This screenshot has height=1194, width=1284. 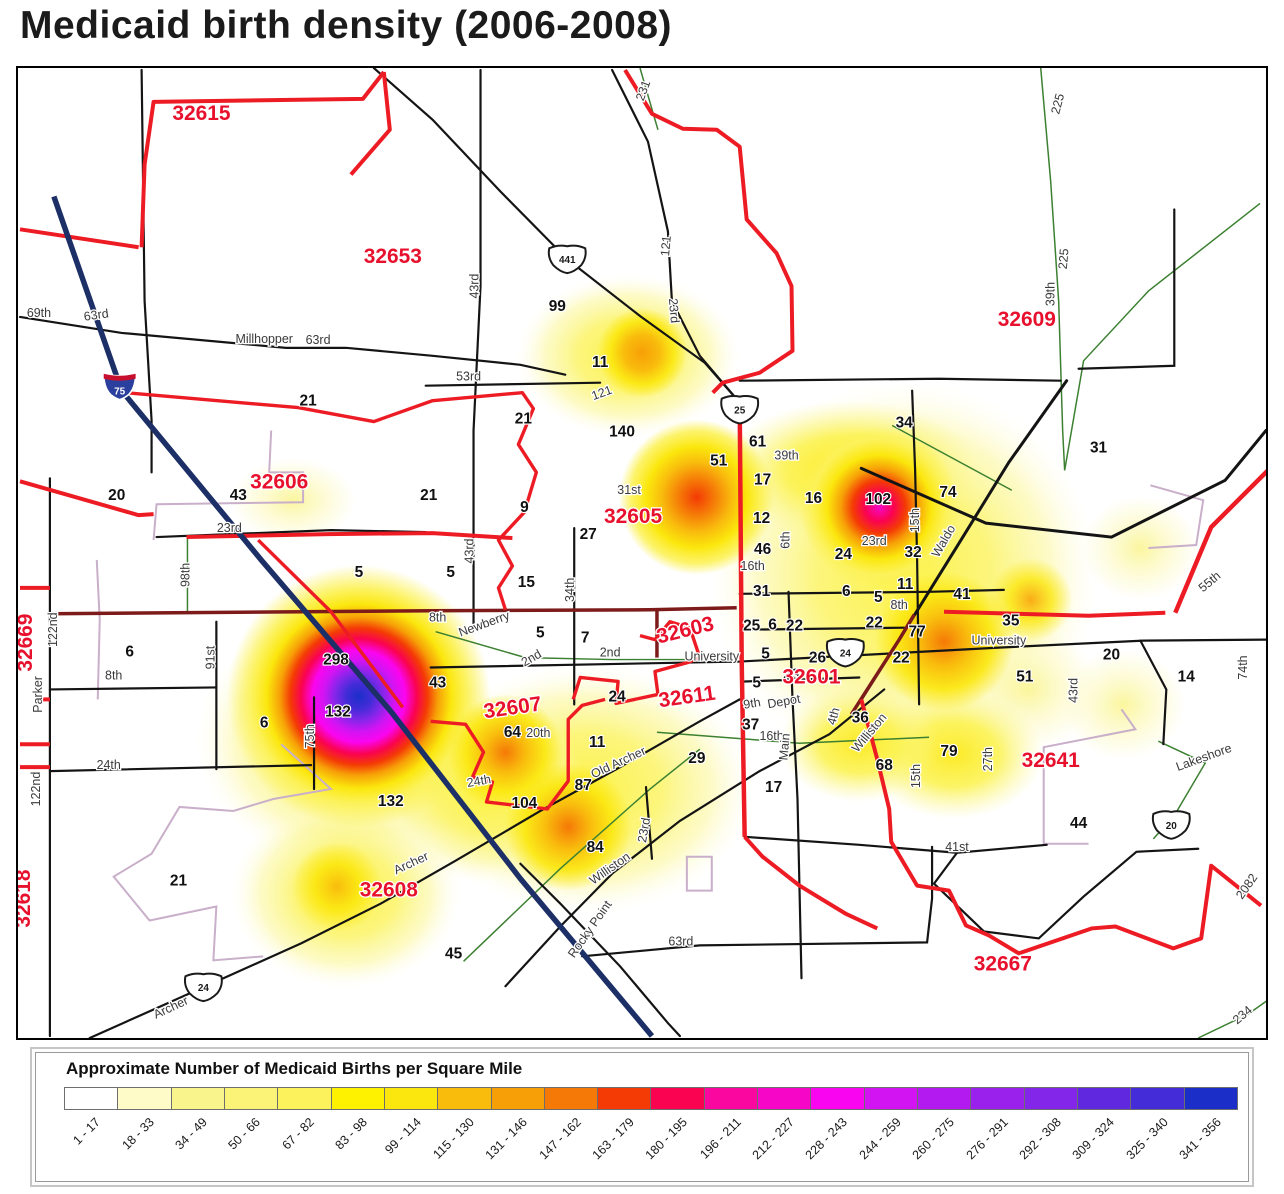 I want to click on tract-number-label: 25, so click(x=752, y=626).